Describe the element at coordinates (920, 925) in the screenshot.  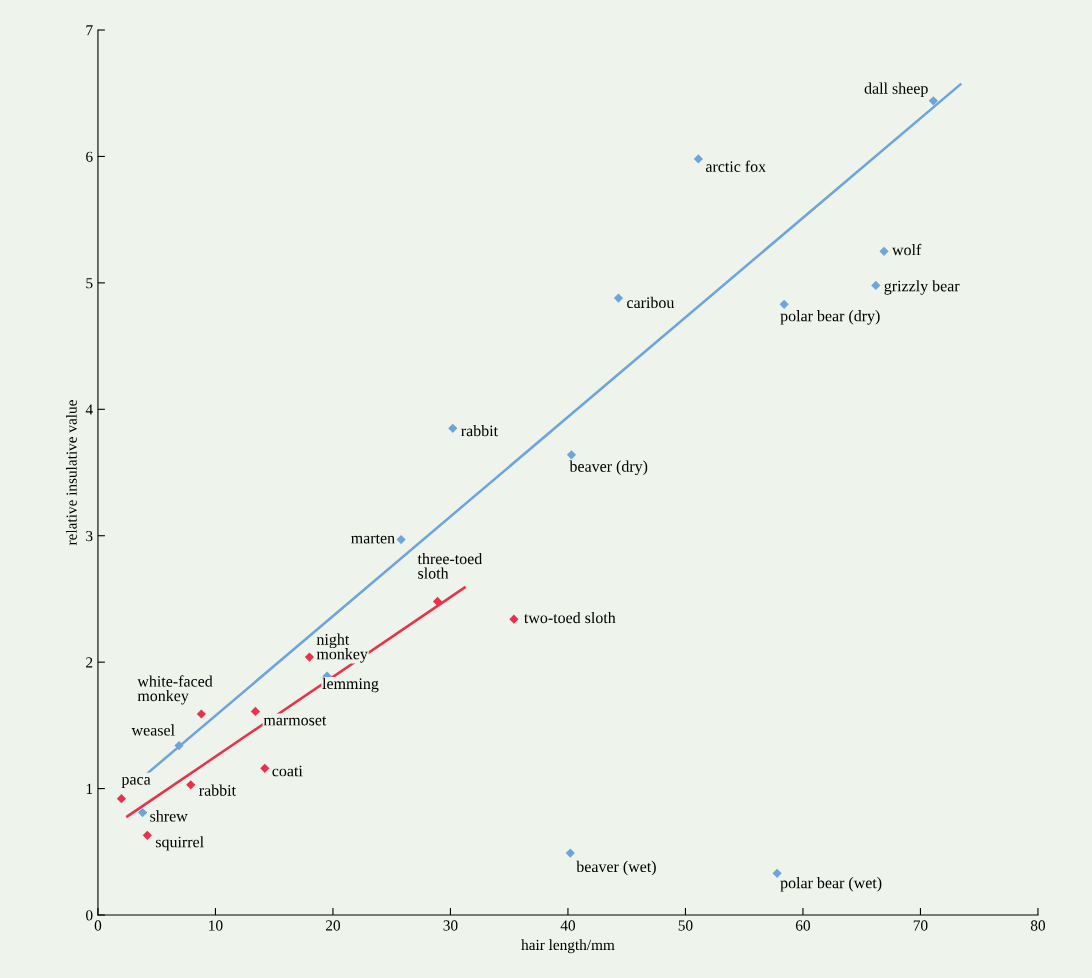
I see `x-tick-label: 70` at that location.